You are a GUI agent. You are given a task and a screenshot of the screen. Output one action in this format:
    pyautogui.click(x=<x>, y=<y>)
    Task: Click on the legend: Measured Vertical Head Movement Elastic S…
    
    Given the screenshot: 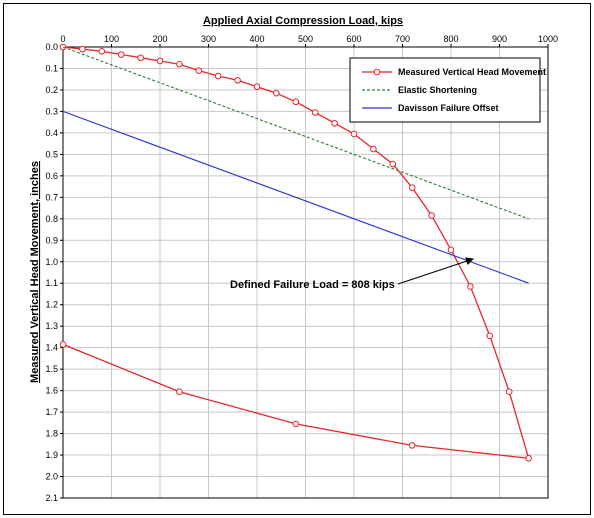 What is the action you would take?
    pyautogui.click(x=447, y=90)
    